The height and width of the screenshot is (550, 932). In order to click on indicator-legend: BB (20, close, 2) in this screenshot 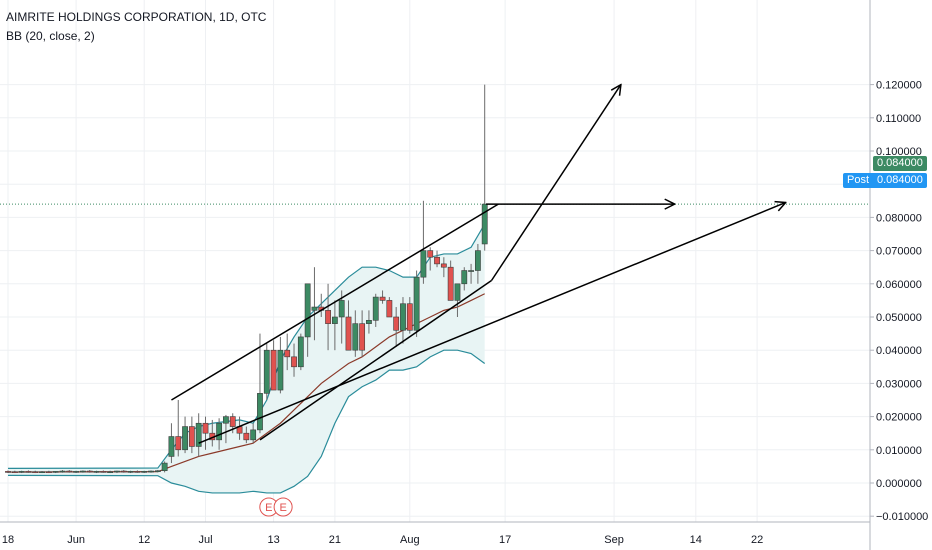, I will do `click(50, 36)`.